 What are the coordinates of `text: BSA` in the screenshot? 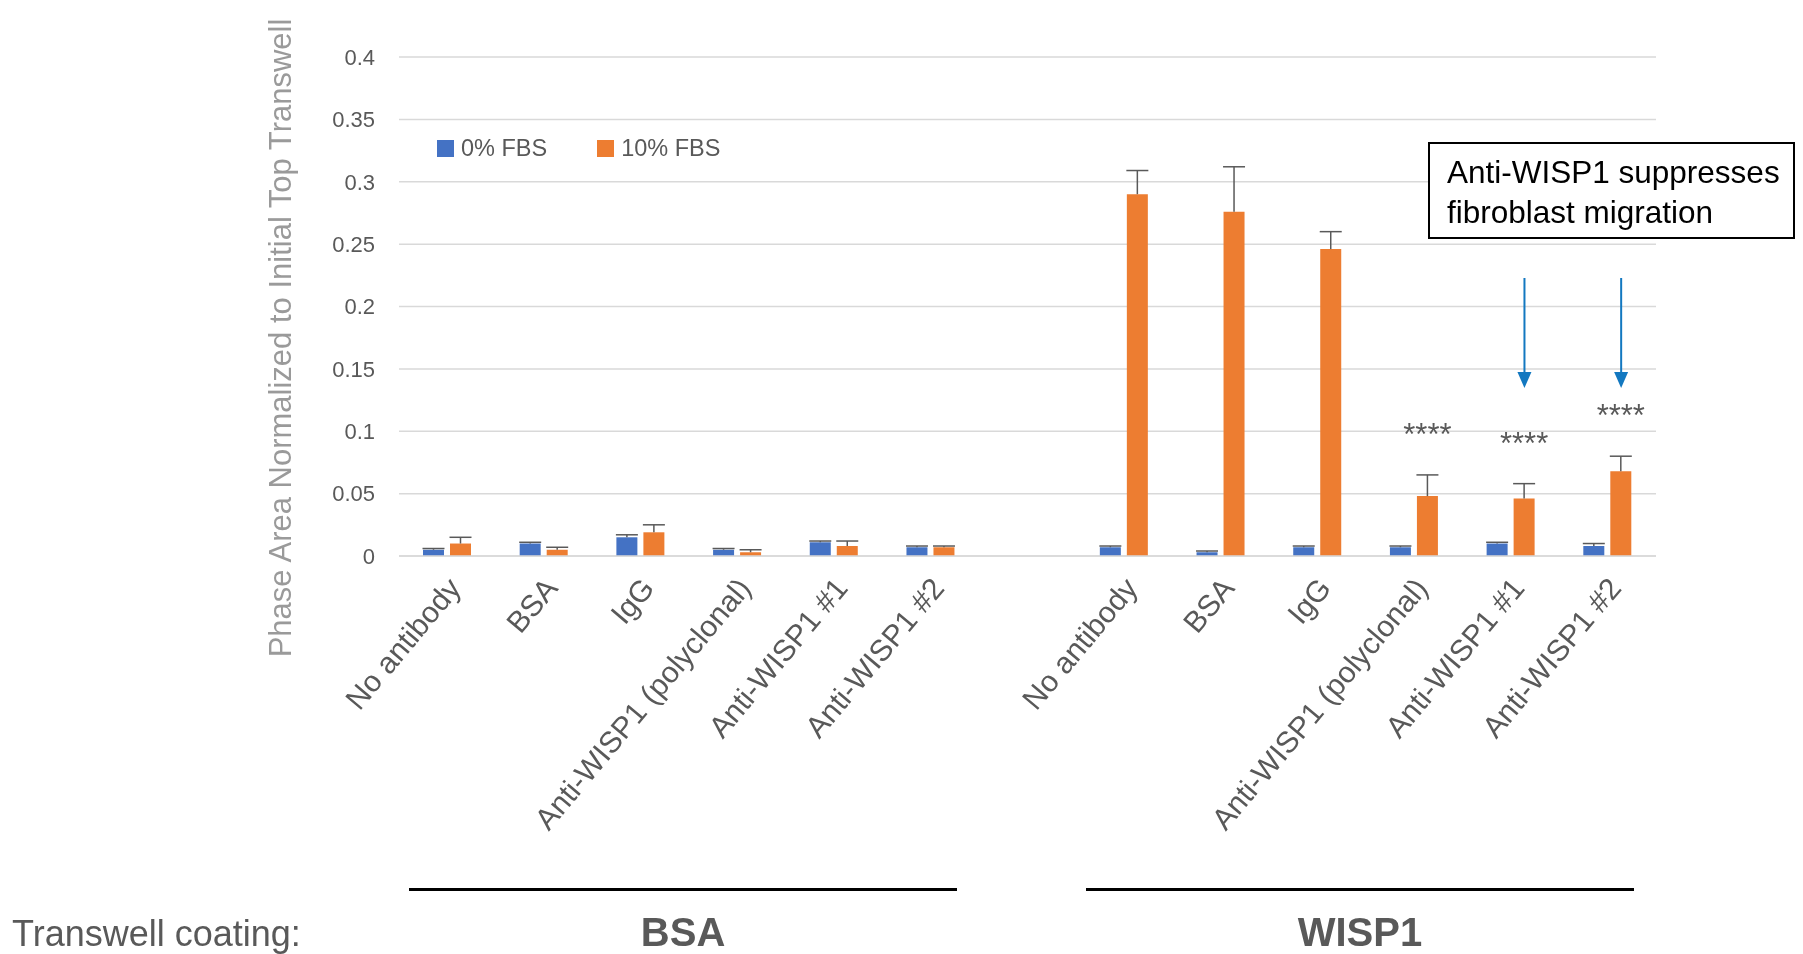 It's located at (683, 932).